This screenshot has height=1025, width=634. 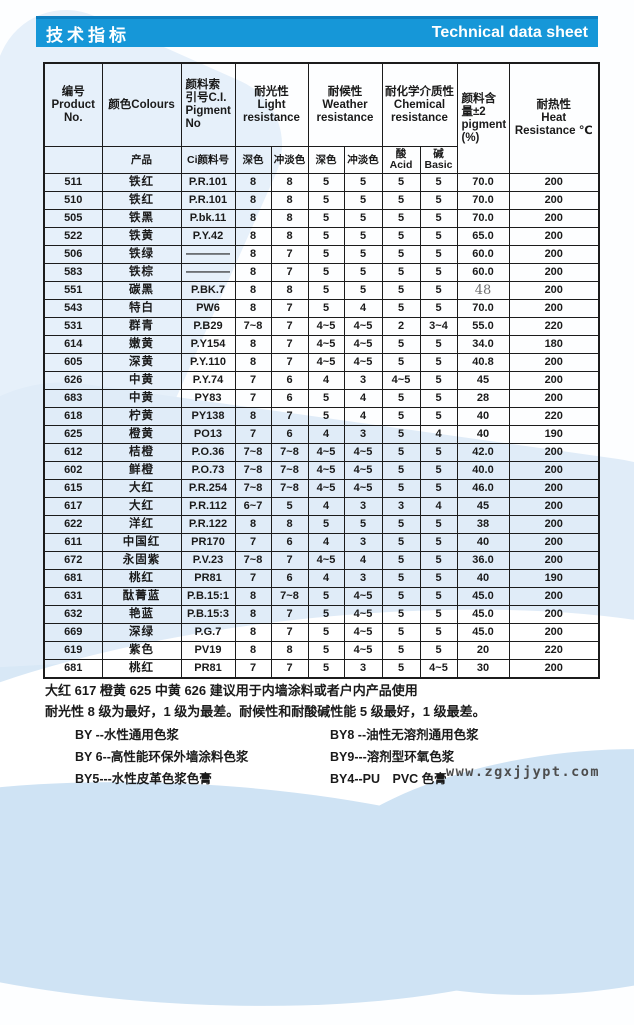 I want to click on cell: 614, so click(x=73, y=344).